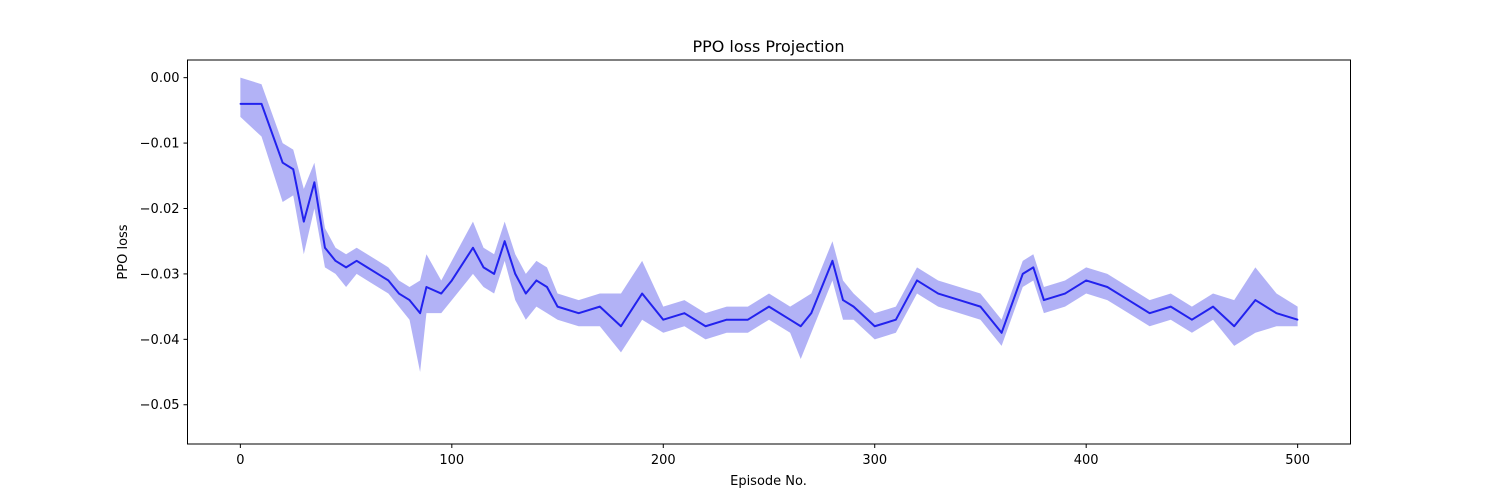 This screenshot has width=1500, height=500. I want to click on y-tick-label: 0.00, so click(165, 78).